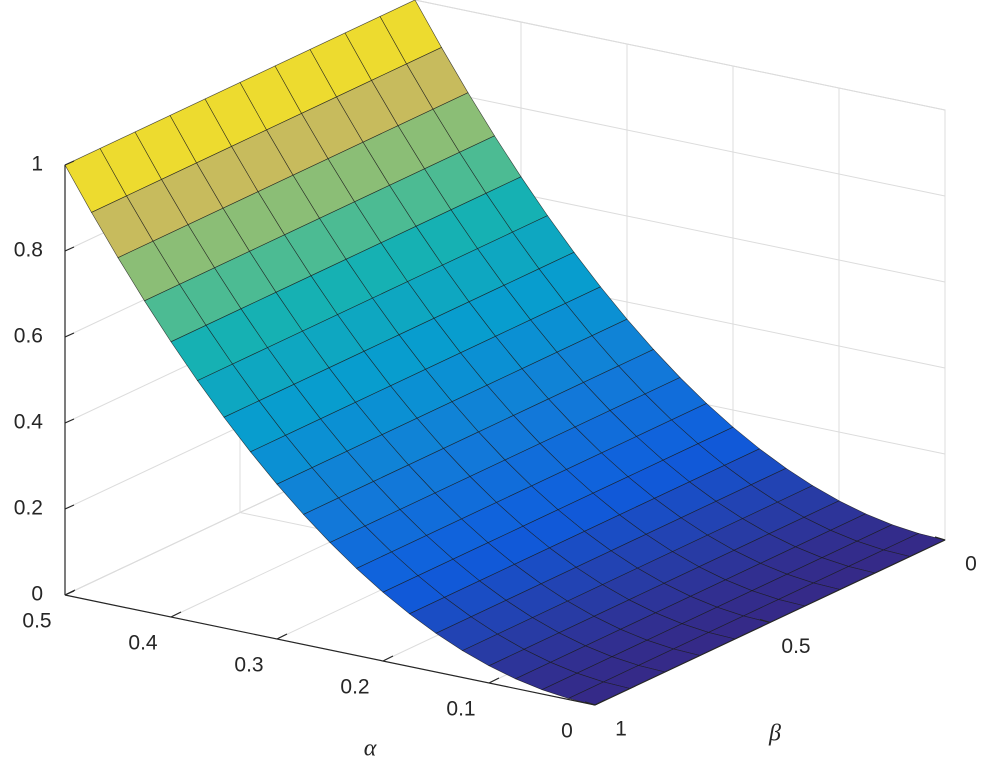 The width and height of the screenshot is (991, 762). Describe the element at coordinates (28, 336) in the screenshot. I see `z-tick-label: 0.6` at that location.